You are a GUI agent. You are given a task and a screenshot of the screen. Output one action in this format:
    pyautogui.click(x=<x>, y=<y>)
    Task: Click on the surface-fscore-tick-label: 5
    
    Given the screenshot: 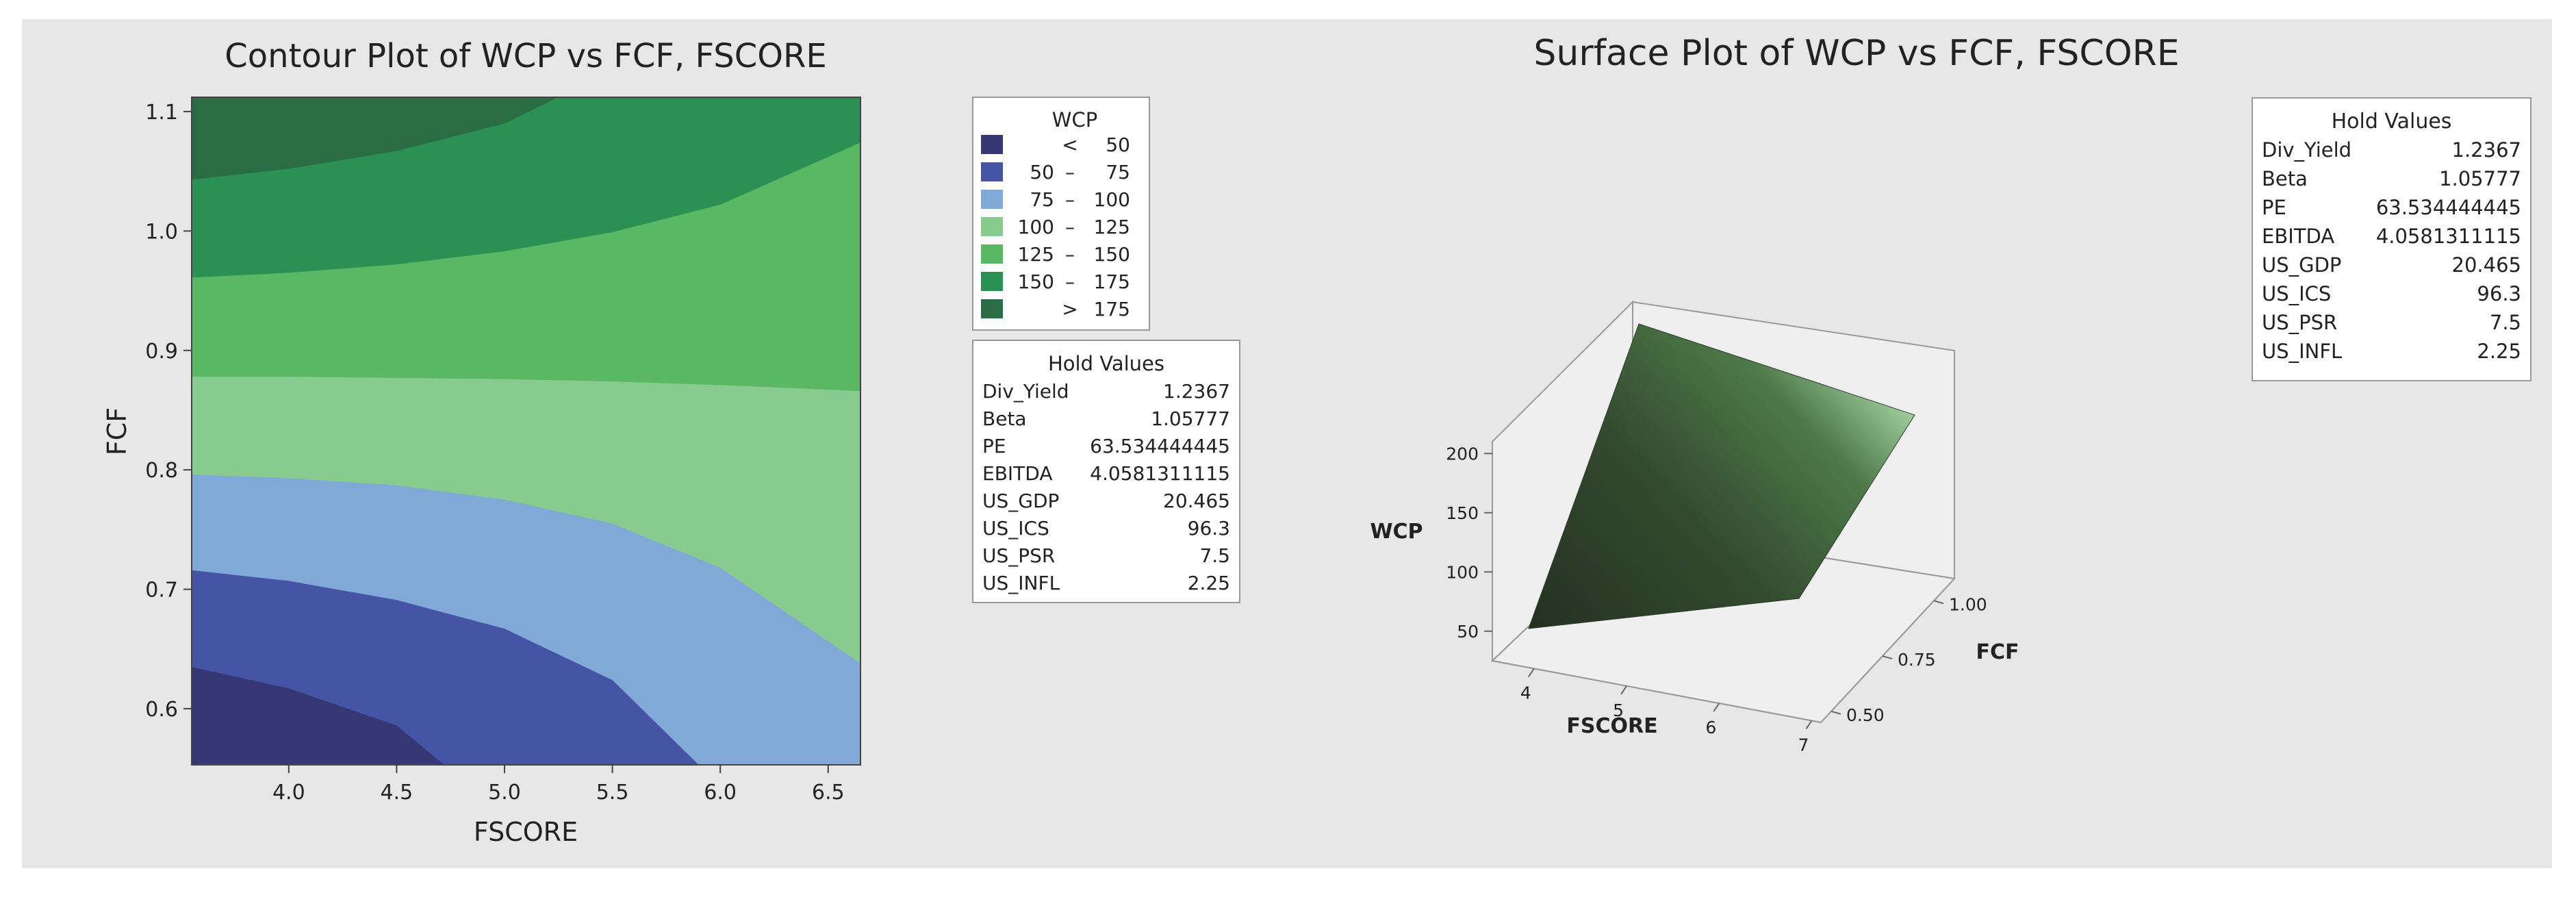 What is the action you would take?
    pyautogui.click(x=1618, y=710)
    